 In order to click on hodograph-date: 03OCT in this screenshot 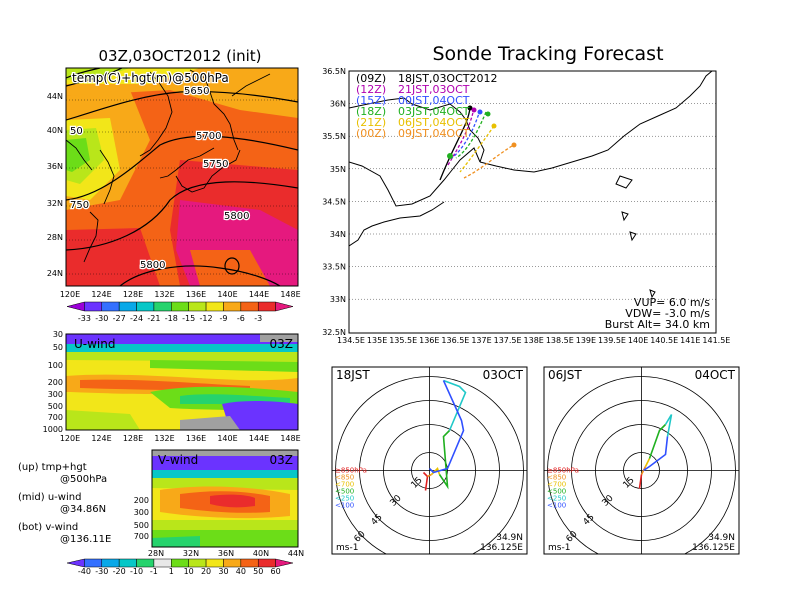, I will do `click(503, 375)`.